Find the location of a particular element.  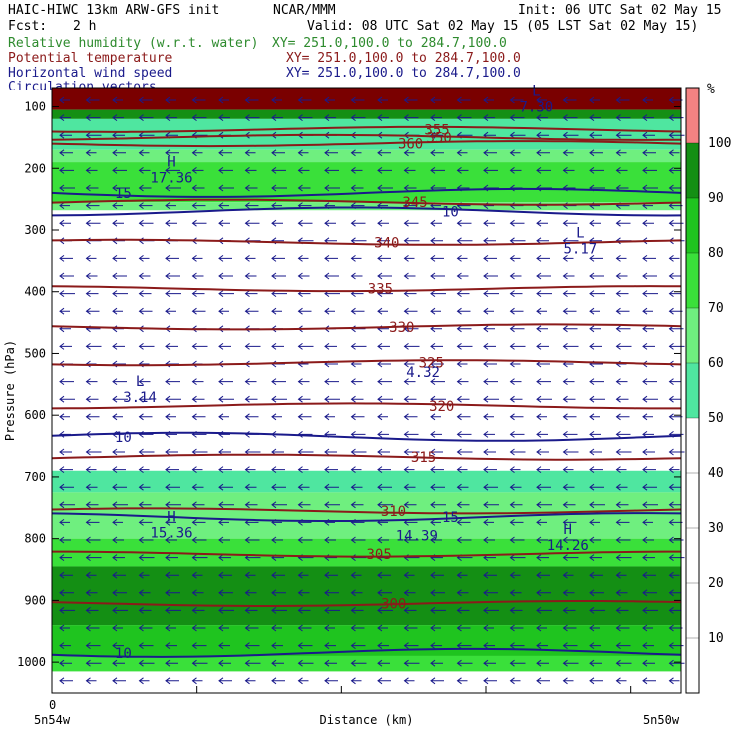

field-wind-xy: XY= 251.0,100.0 to 284.7,100.0 is located at coordinates (403, 73).